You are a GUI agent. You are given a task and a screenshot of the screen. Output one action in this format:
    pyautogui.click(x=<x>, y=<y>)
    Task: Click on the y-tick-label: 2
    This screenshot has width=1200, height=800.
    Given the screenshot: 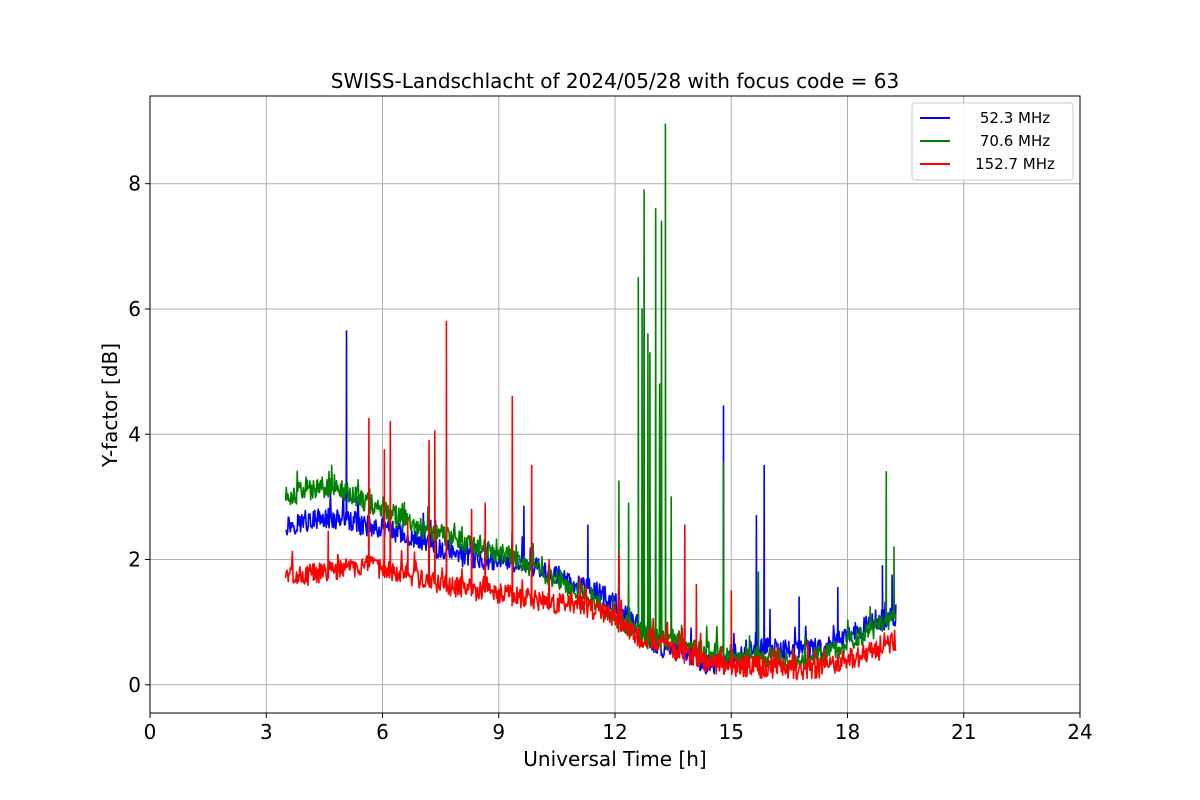 What is the action you would take?
    pyautogui.click(x=134, y=560)
    